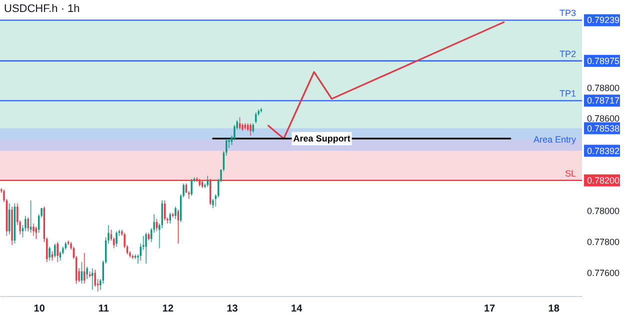 This screenshot has height=316, width=624. I want to click on ref-line-label: TP2, so click(567, 53).